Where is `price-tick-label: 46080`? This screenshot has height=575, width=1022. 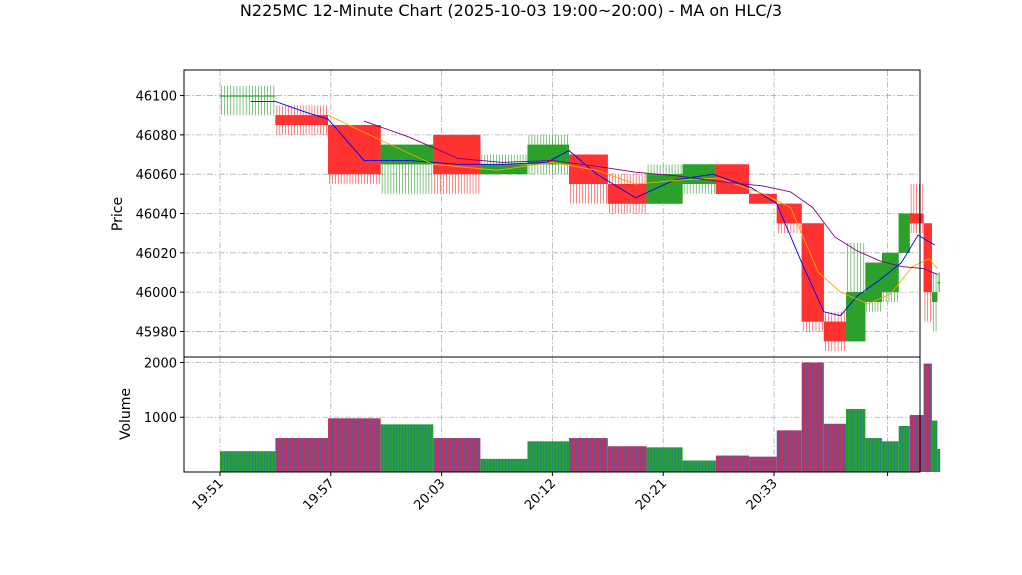 price-tick-label: 46080 is located at coordinates (156, 136).